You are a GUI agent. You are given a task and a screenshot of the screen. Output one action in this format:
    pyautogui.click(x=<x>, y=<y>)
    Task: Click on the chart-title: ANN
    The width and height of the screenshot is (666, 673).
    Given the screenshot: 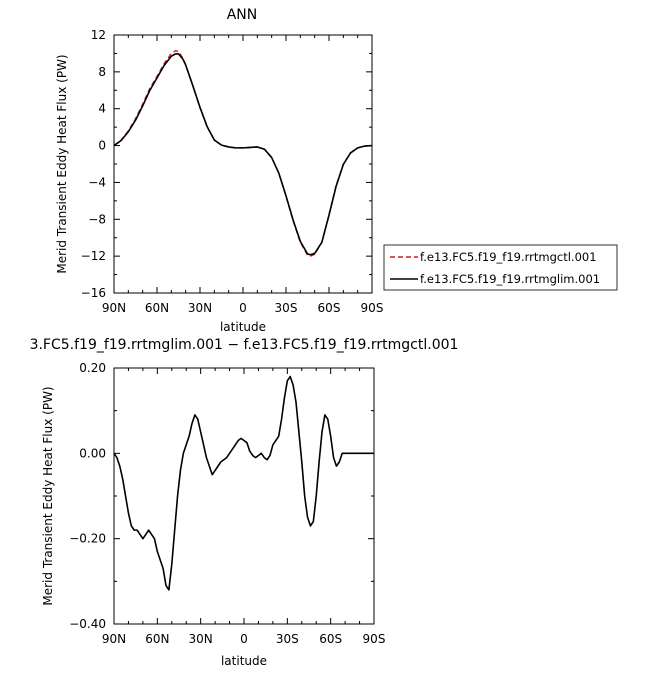 What is the action you would take?
    pyautogui.click(x=242, y=15)
    